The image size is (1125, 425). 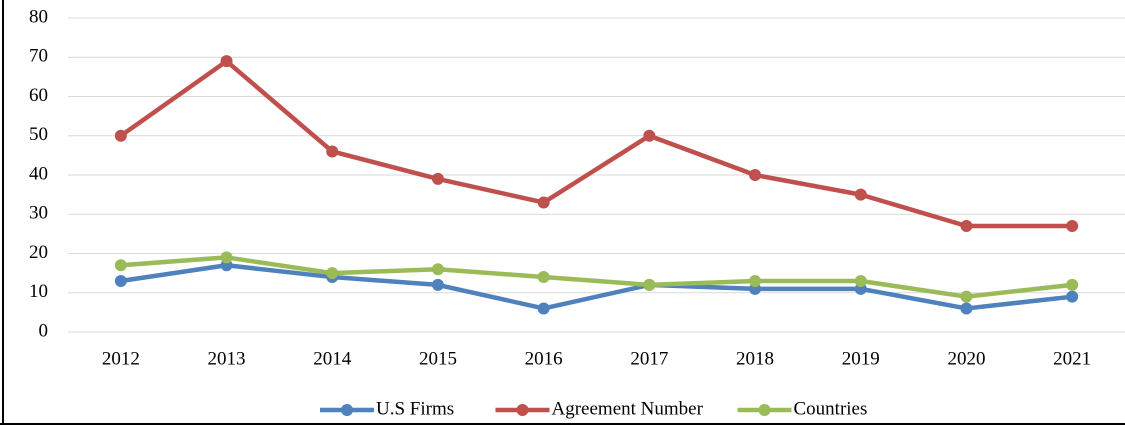 I want to click on x-tick-label: 2014, so click(x=332, y=358).